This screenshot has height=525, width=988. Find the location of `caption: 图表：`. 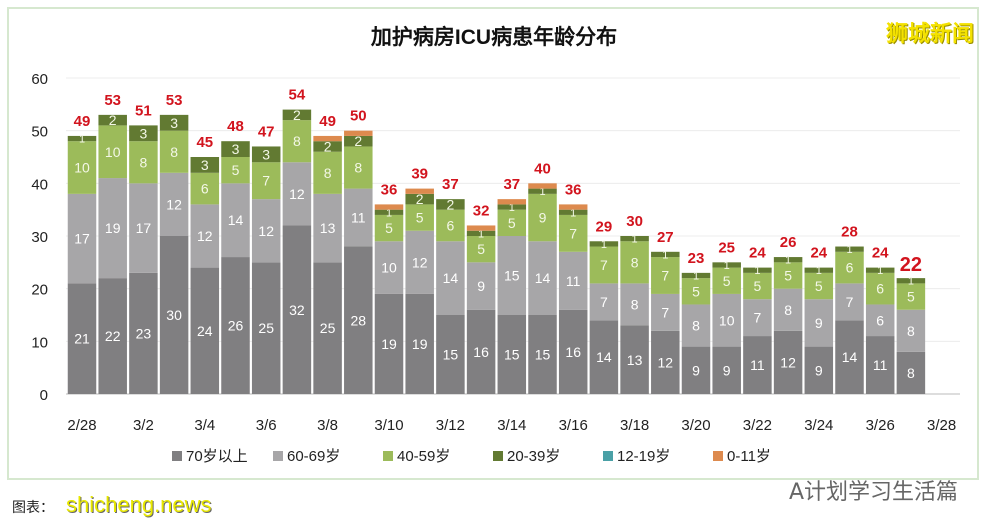

caption: 图表： is located at coordinates (33, 507).